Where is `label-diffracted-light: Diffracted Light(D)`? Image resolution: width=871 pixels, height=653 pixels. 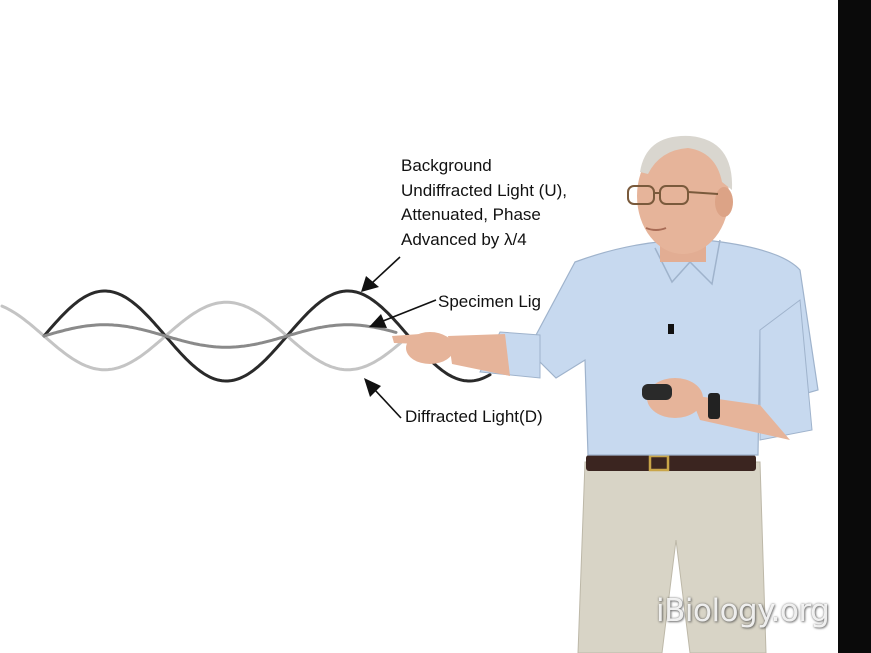
label-diffracted-light: Diffracted Light(D) is located at coordinates (474, 416).